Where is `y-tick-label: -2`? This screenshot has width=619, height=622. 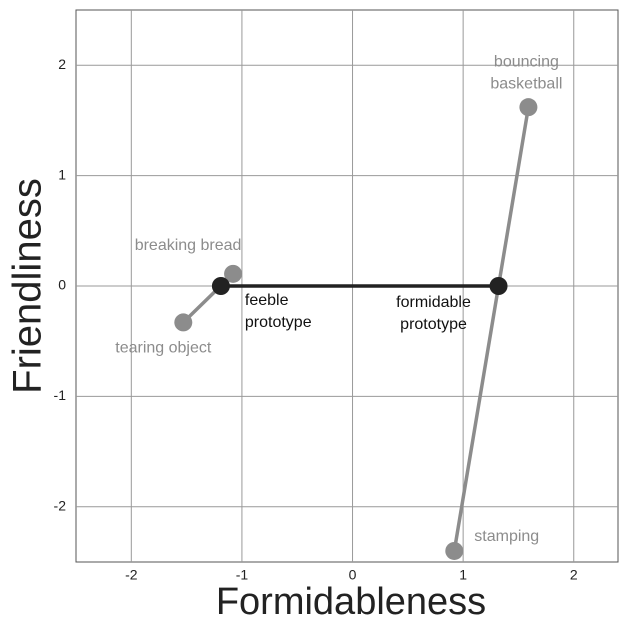 y-tick-label: -2 is located at coordinates (60, 506).